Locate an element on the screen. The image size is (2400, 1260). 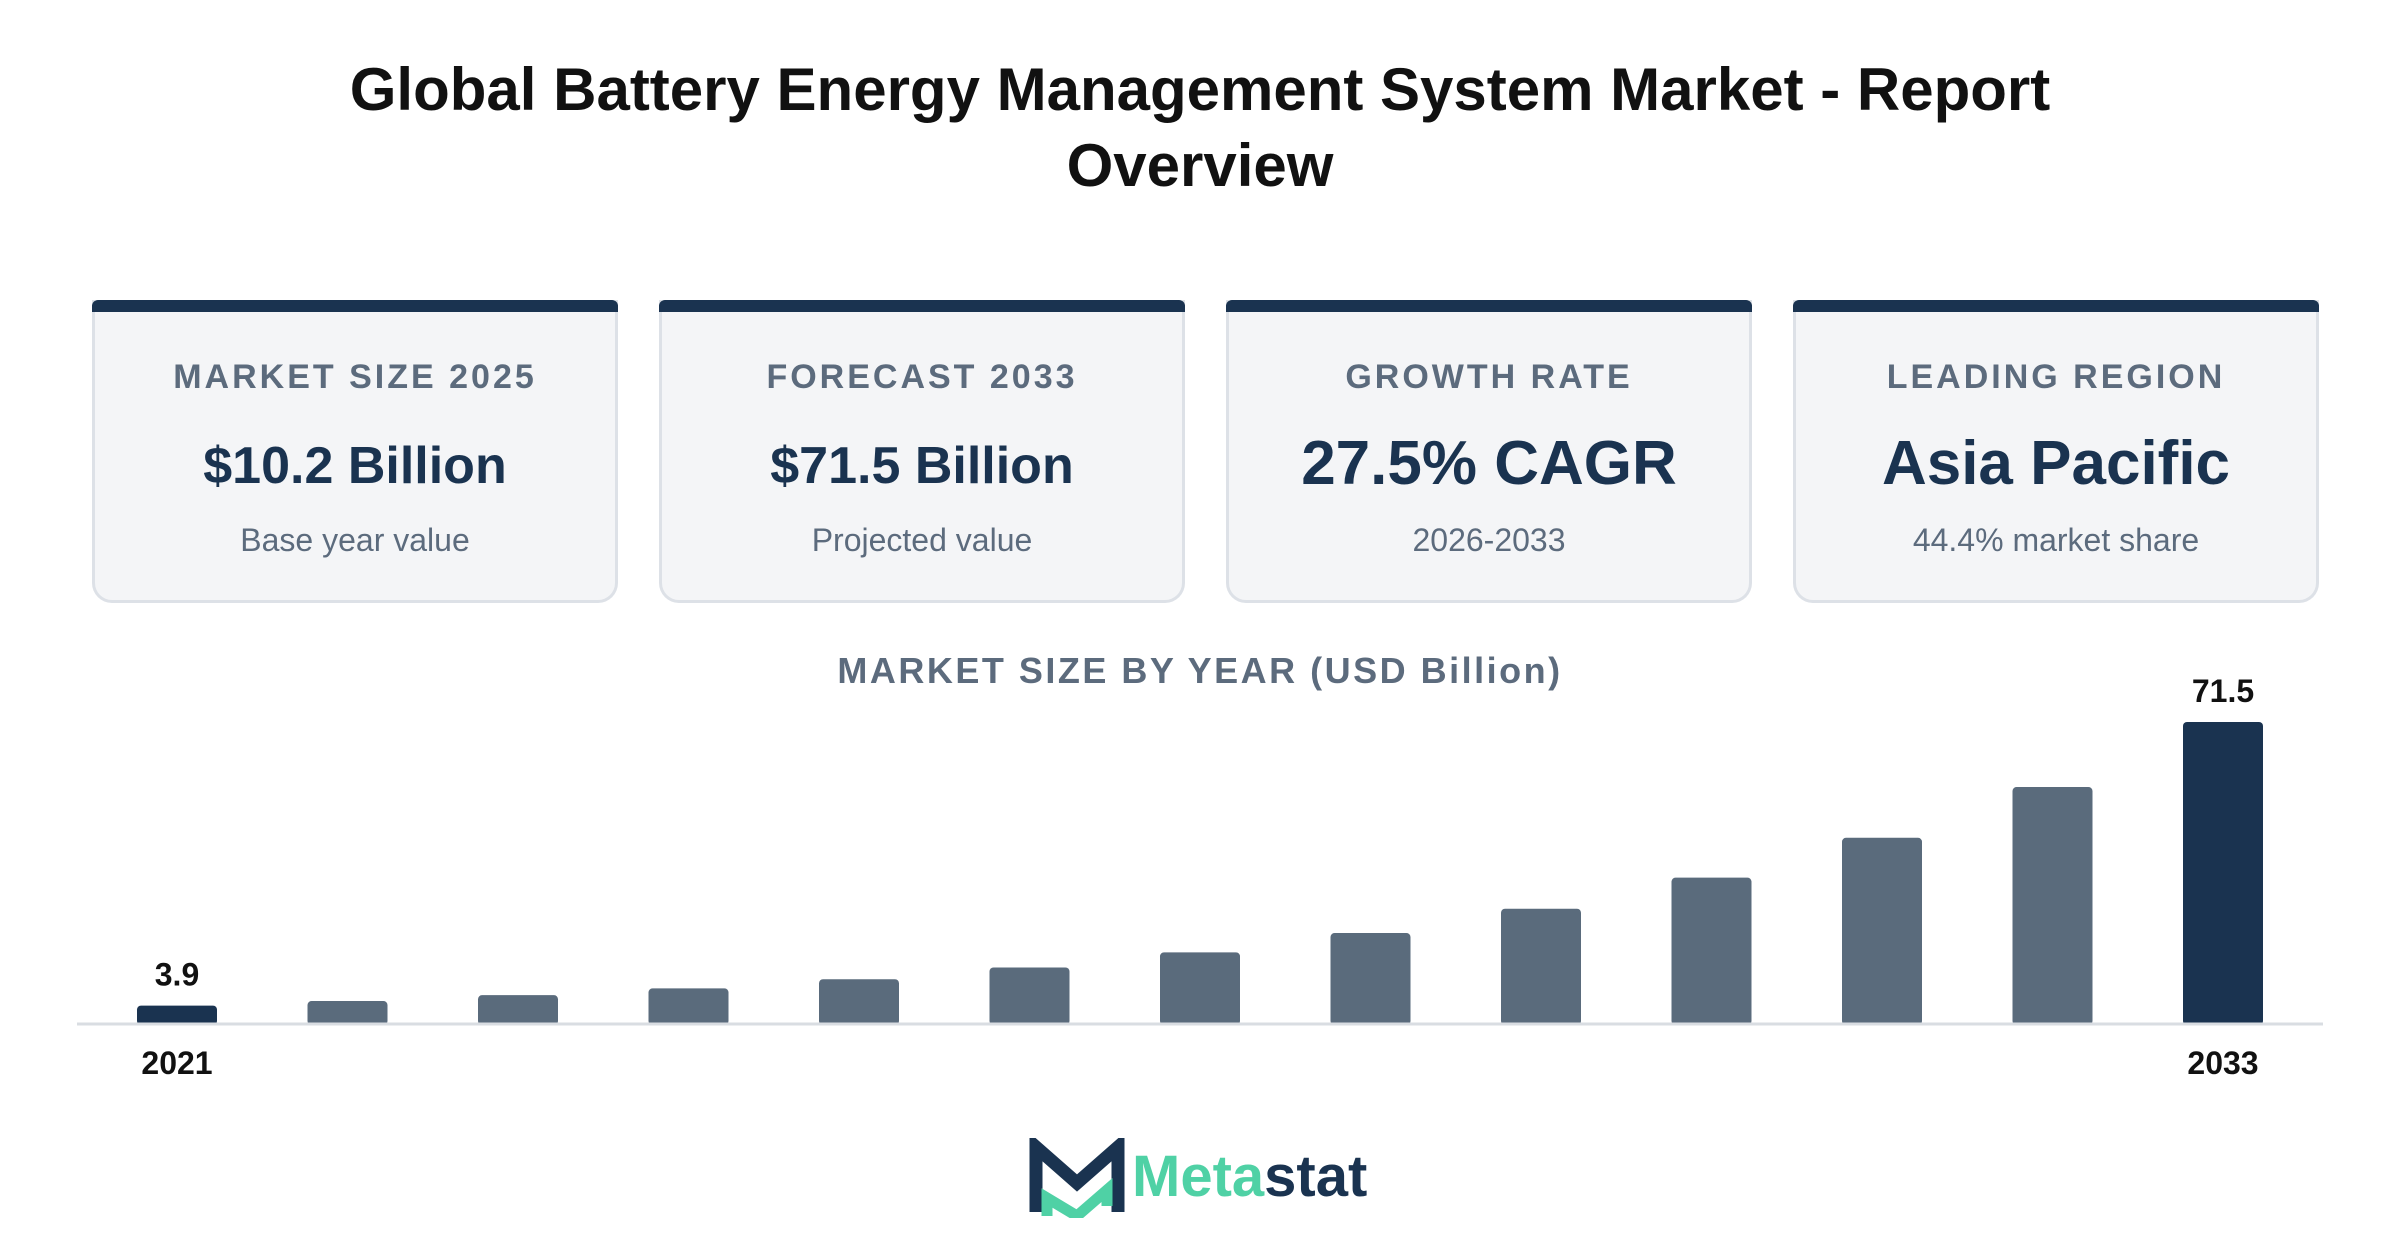
logo-text-stat: stat is located at coordinates (1316, 1176).